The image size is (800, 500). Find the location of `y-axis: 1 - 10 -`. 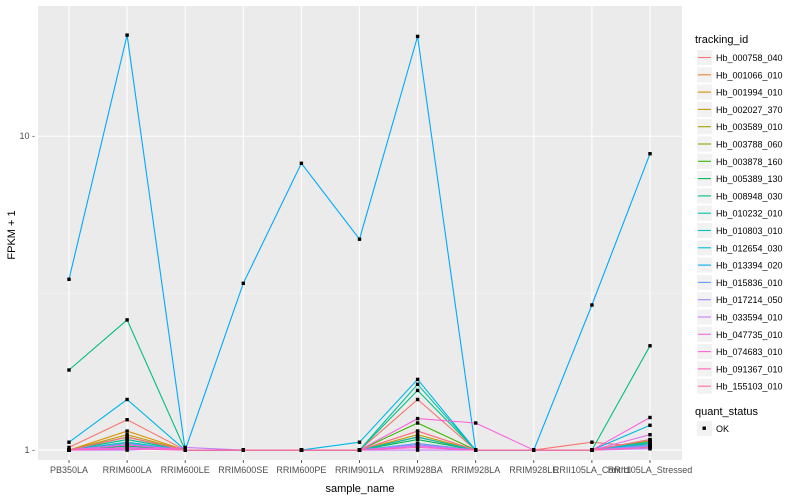

y-axis: 1 - 10 - is located at coordinates (27, 293).